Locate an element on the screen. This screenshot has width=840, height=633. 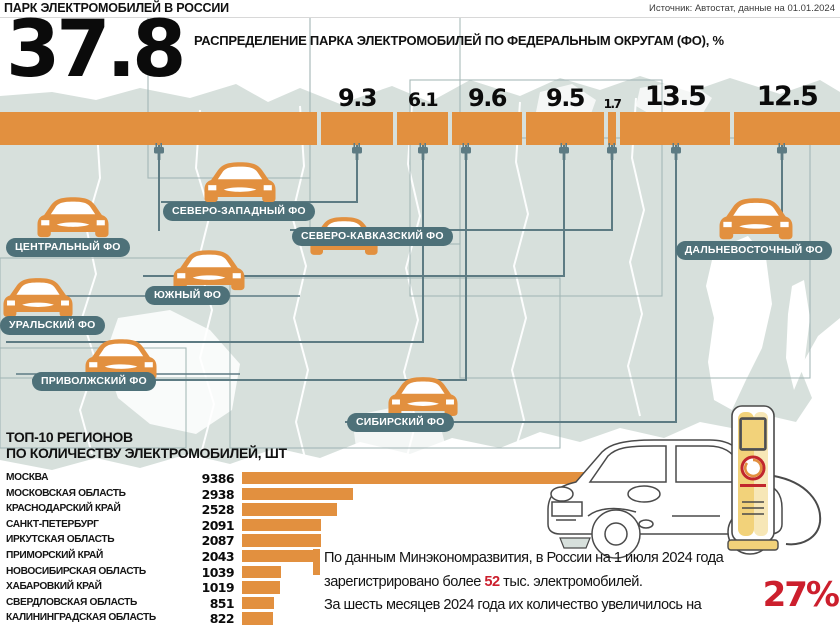
okrug-distribution-bar: 9.3 6.1 9.6 9.5 1.7 13.5 12.5 is located at coordinates (420, 114).